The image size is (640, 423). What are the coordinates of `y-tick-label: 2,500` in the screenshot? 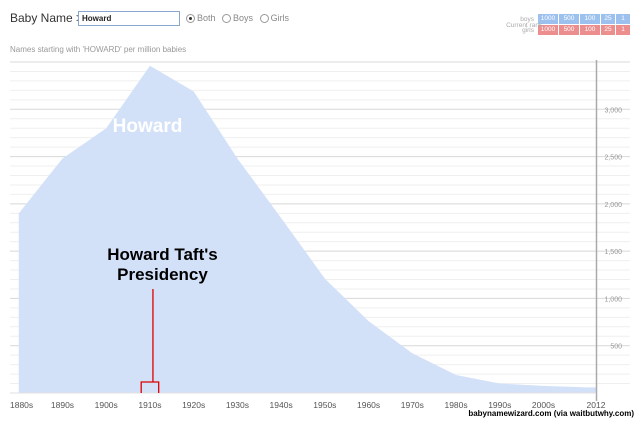 It's located at (613, 158).